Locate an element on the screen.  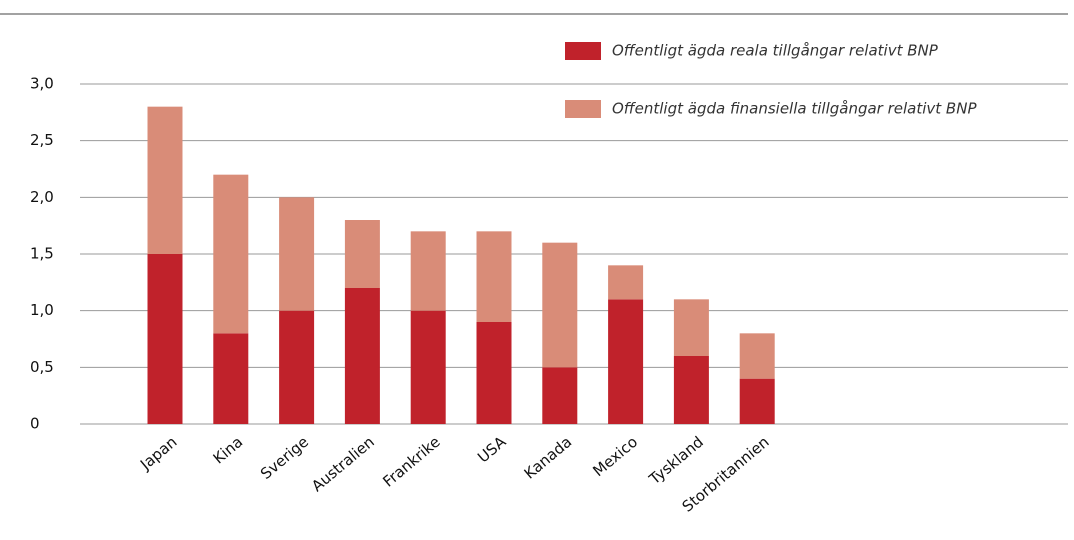
x-tick-label: Kina is located at coordinates (228, 450).